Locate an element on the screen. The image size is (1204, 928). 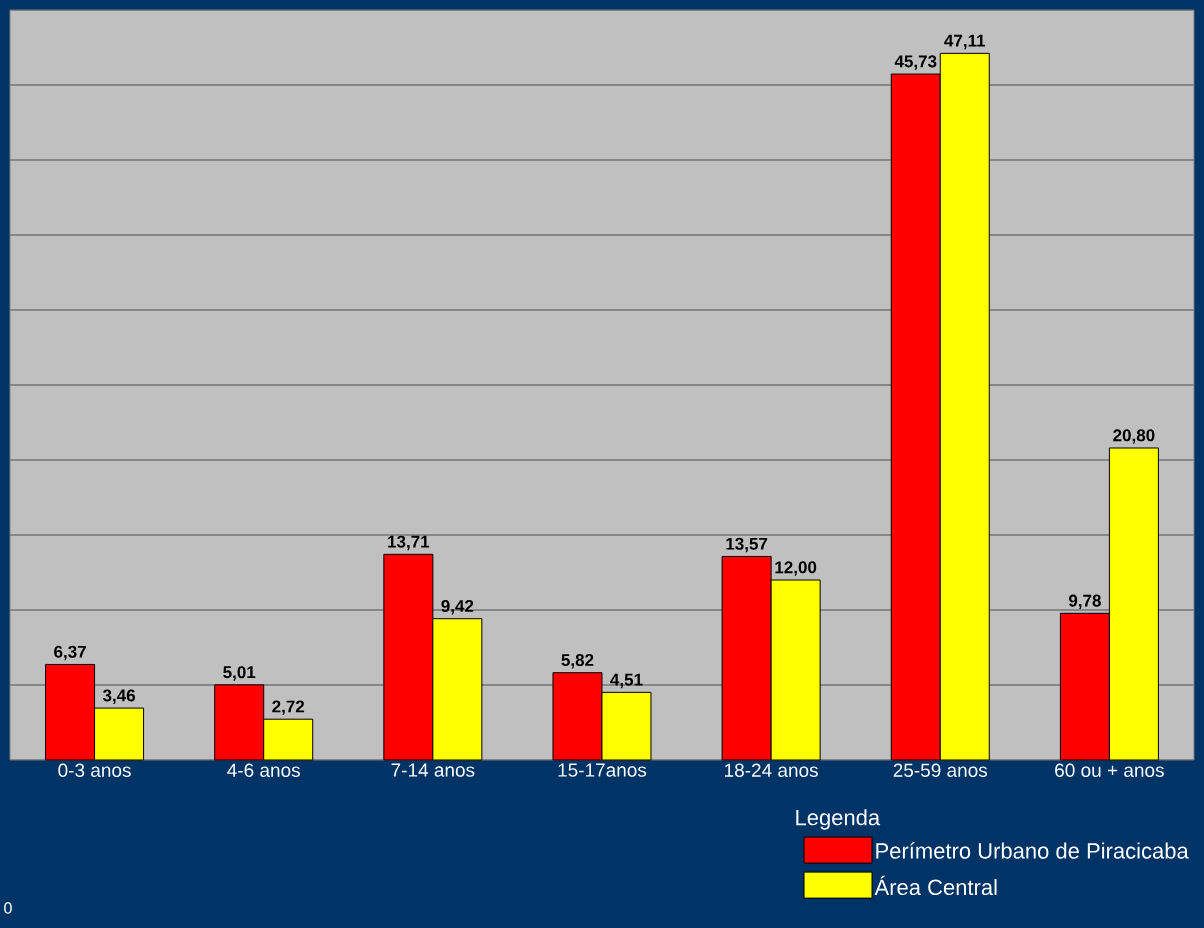
data-label: 47,11 is located at coordinates (965, 42).